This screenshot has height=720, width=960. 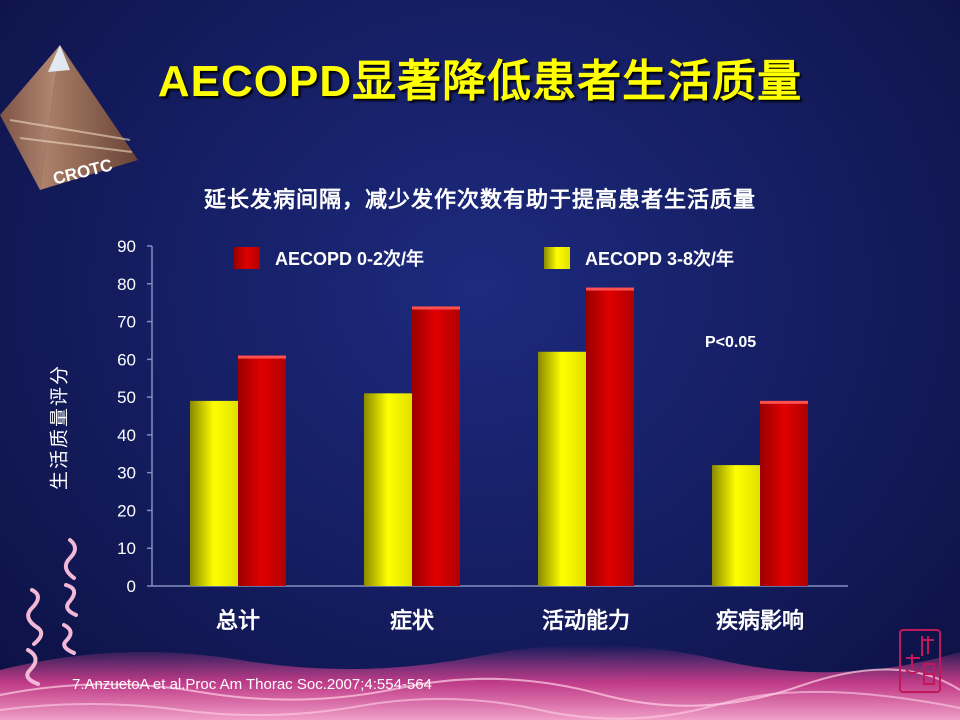 What do you see at coordinates (51, 612) in the screenshot?
I see `calligraphy-decoration` at bounding box center [51, 612].